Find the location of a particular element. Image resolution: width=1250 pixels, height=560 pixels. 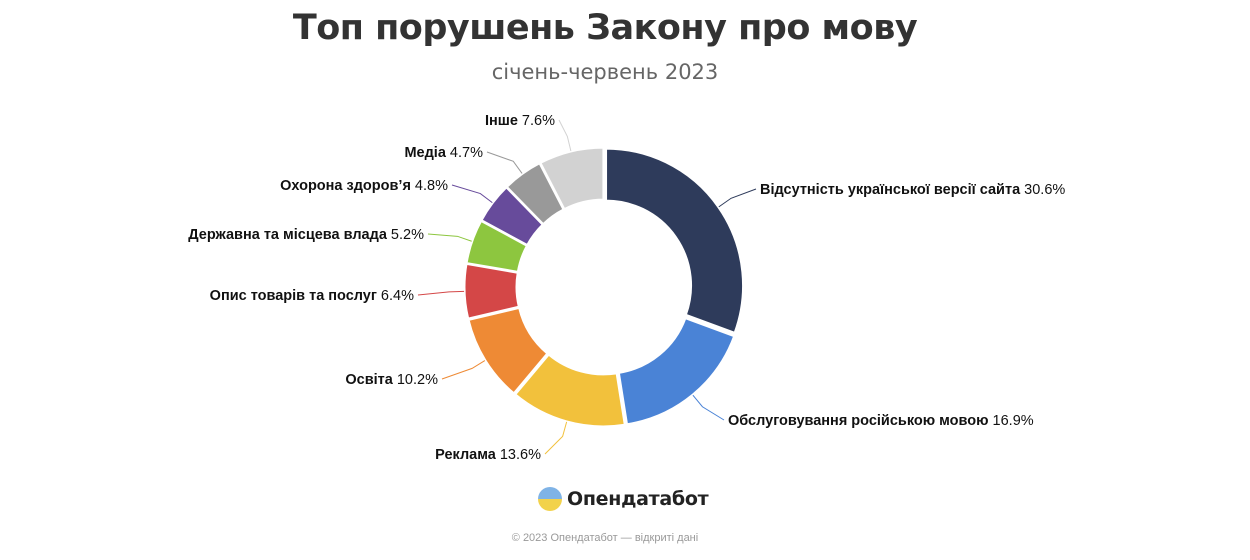

slice-label-name: Медіа is located at coordinates (425, 153).